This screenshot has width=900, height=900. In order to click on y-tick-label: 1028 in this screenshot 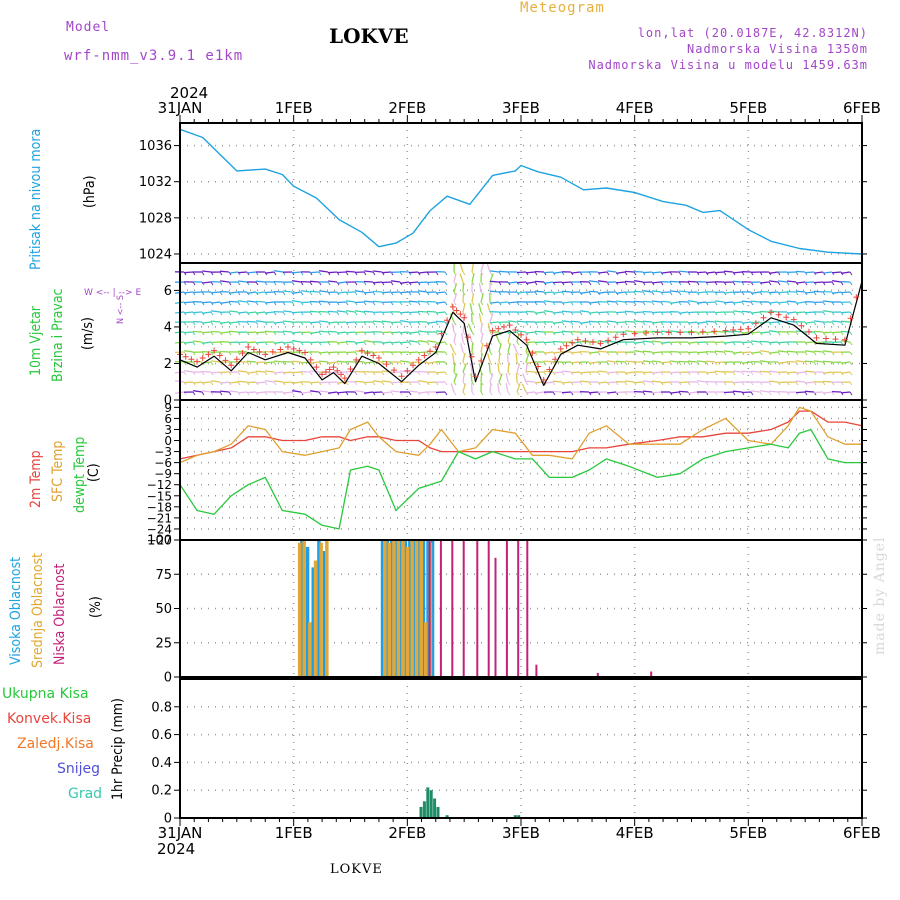, I will do `click(155, 218)`.